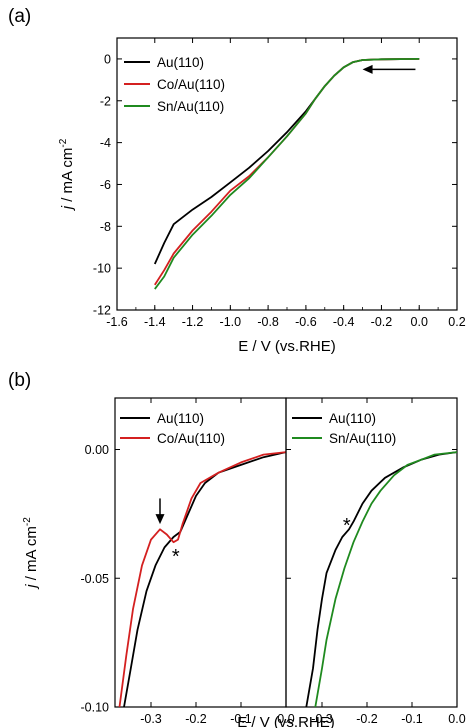 This screenshot has width=474, height=728. I want to click on x-tick-label: -0.6, so click(306, 322).